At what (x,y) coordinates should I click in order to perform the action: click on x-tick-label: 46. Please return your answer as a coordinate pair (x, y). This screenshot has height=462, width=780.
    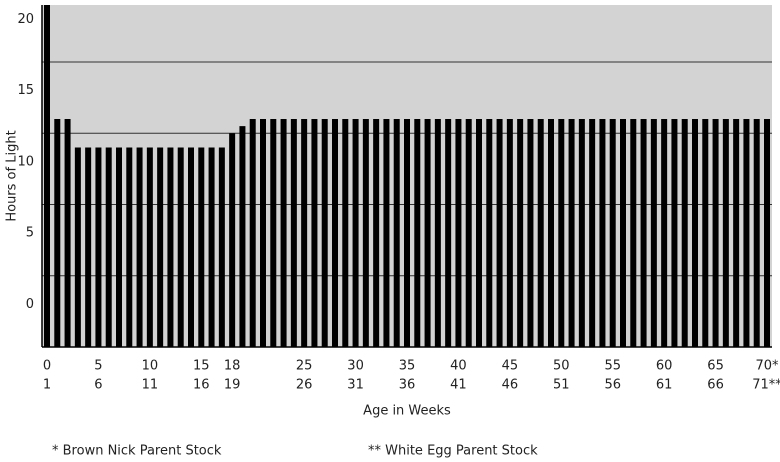
    Looking at the image, I should click on (510, 385).